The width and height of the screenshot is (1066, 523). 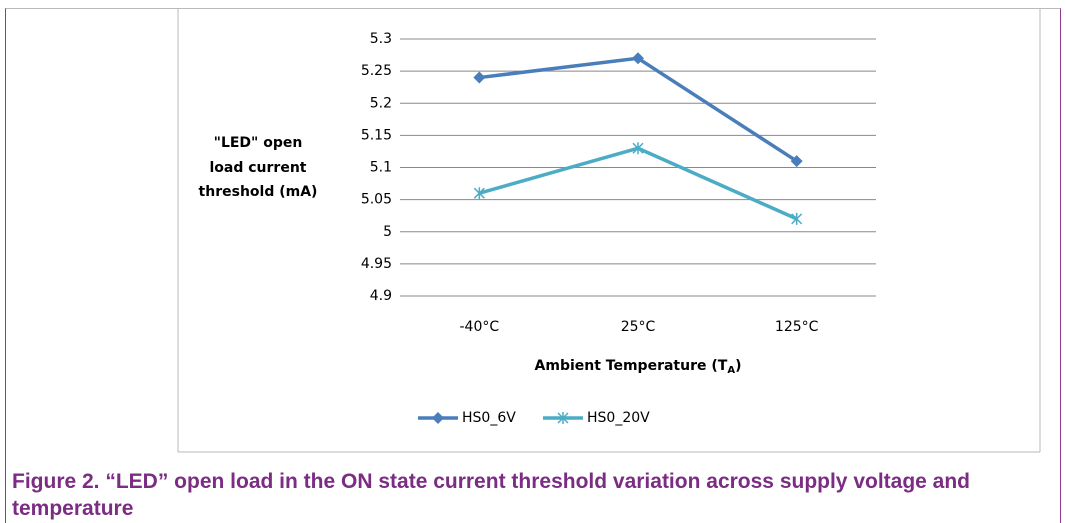 I want to click on y-tick-label: 5.05, so click(x=376, y=200).